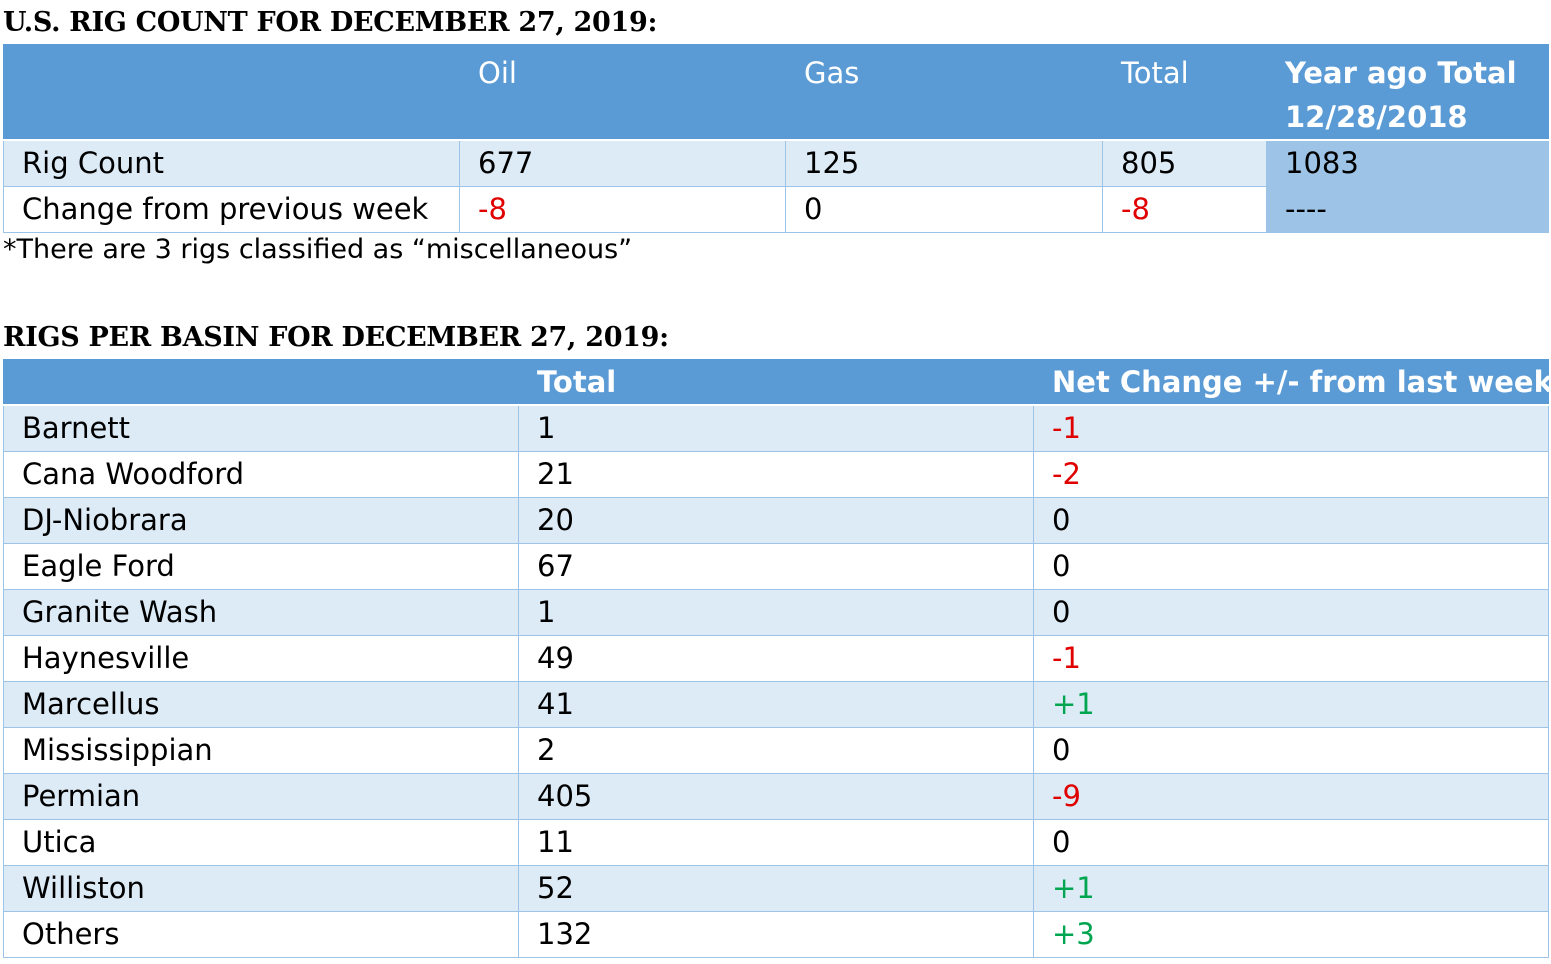 Image resolution: width=1551 pixels, height=964 pixels. I want to click on basin-total: 20, so click(776, 520).